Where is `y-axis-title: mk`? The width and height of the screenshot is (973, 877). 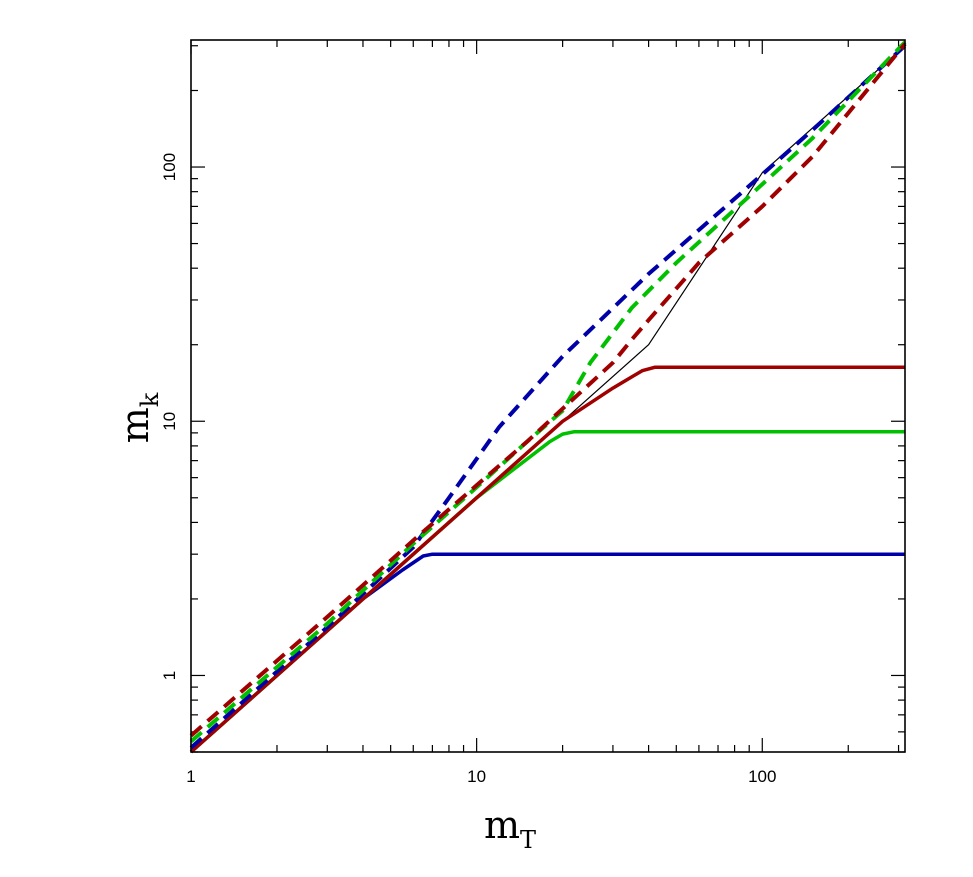 y-axis-title: mk is located at coordinates (138, 417).